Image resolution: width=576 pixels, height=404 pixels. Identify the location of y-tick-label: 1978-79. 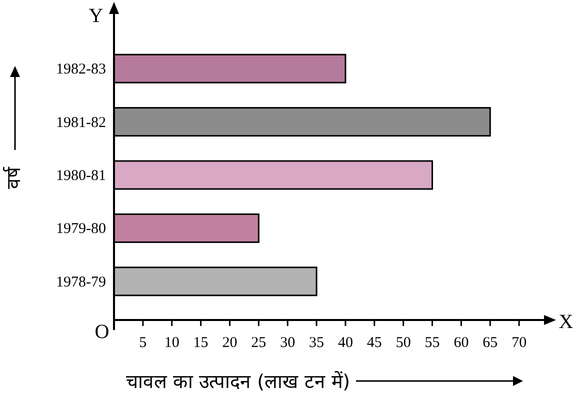
(81, 282).